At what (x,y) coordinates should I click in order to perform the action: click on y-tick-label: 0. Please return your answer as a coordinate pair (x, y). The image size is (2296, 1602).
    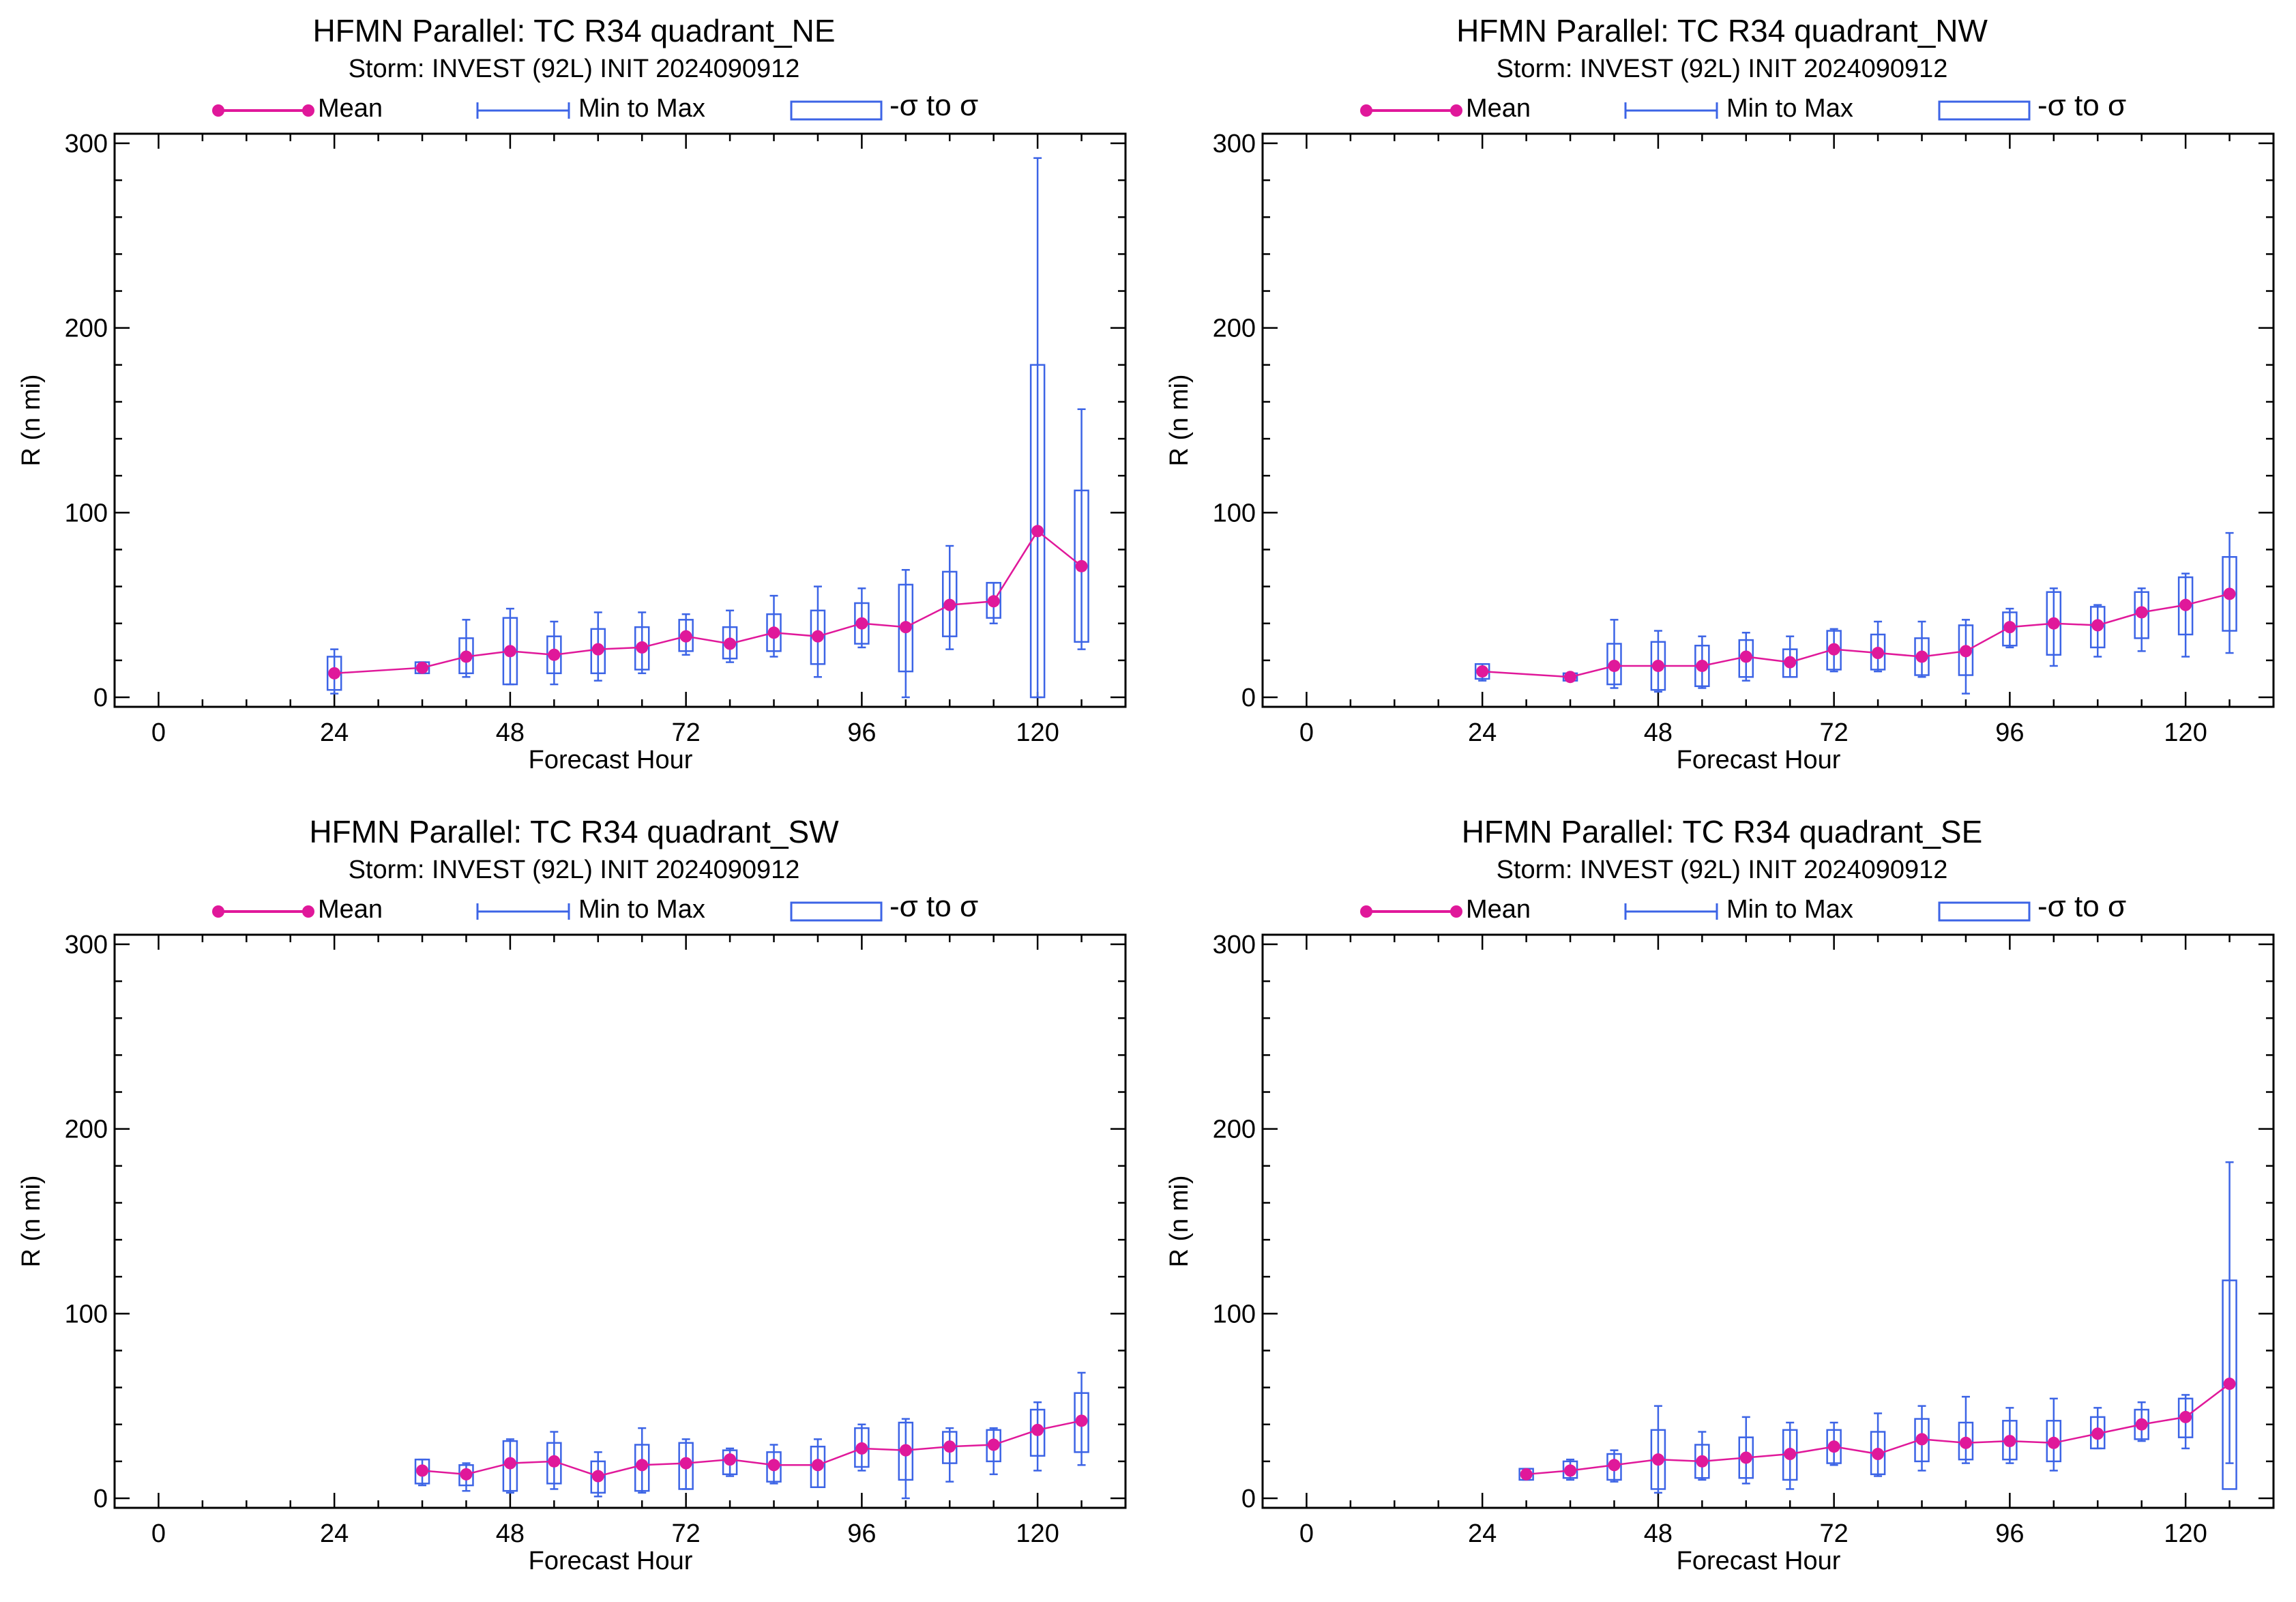
    Looking at the image, I should click on (1248, 1499).